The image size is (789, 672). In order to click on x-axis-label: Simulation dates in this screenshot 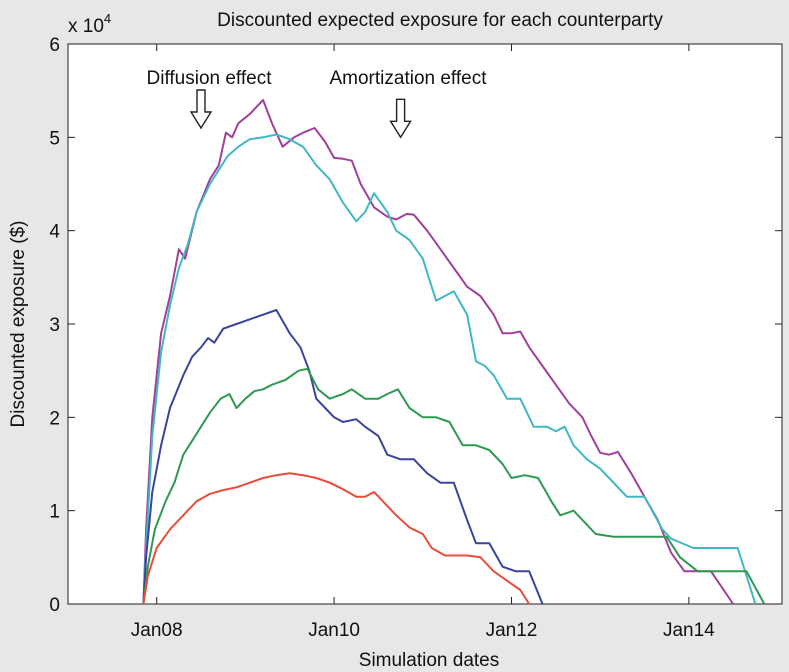, I will do `click(429, 660)`.